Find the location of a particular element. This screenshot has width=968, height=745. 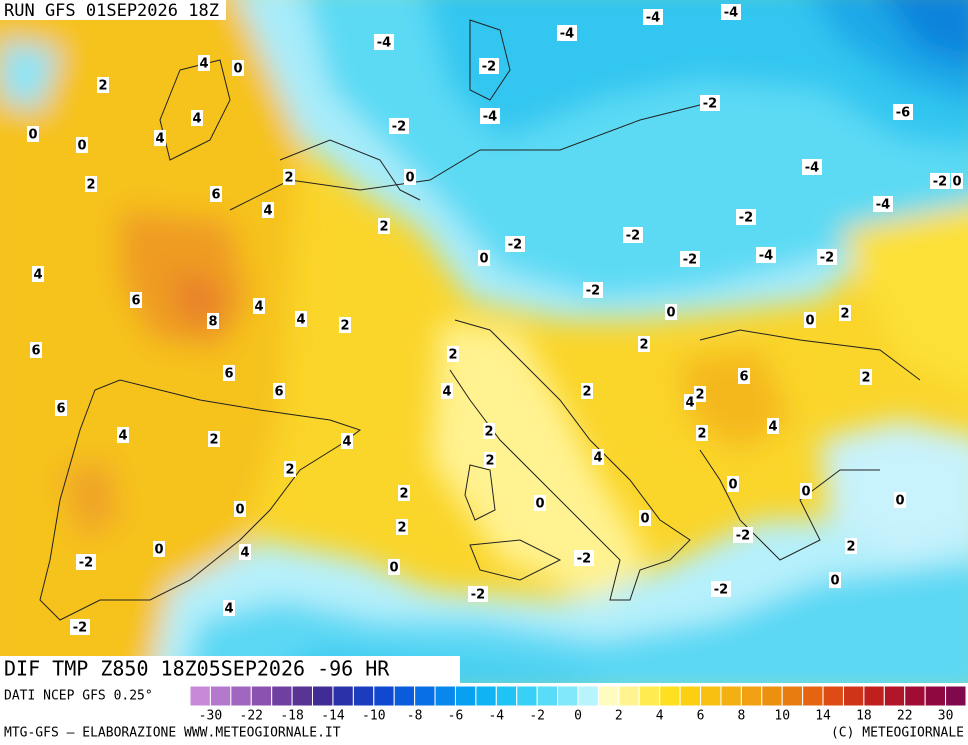

colorbar-label: -22 is located at coordinates (251, 716).